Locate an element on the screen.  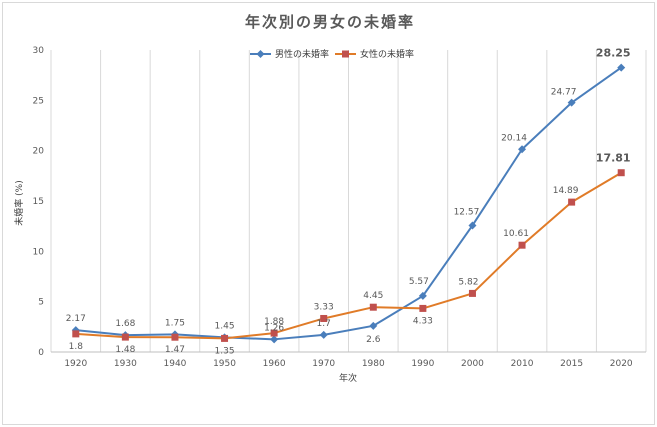
y-tick-label: 25 is located at coordinates (38, 101).